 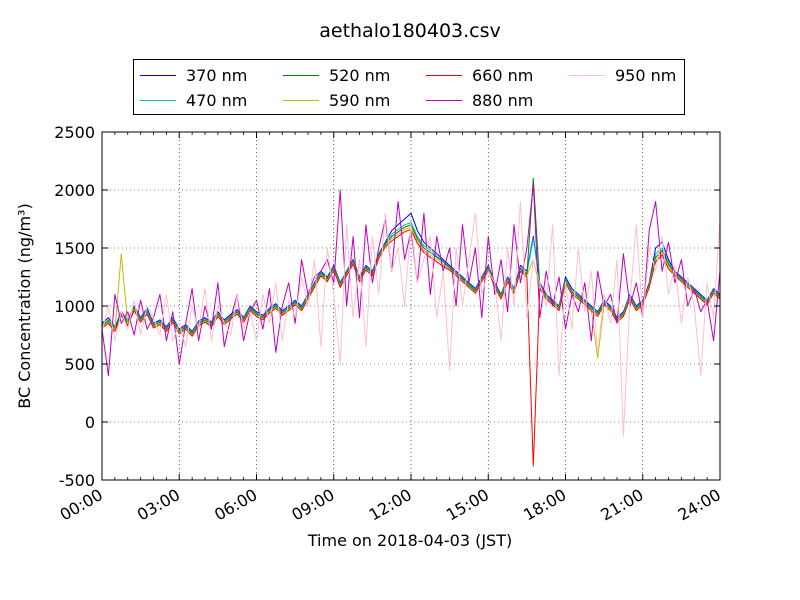 What do you see at coordinates (158, 505) in the screenshot?
I see `x-tick-label: 03:00` at bounding box center [158, 505].